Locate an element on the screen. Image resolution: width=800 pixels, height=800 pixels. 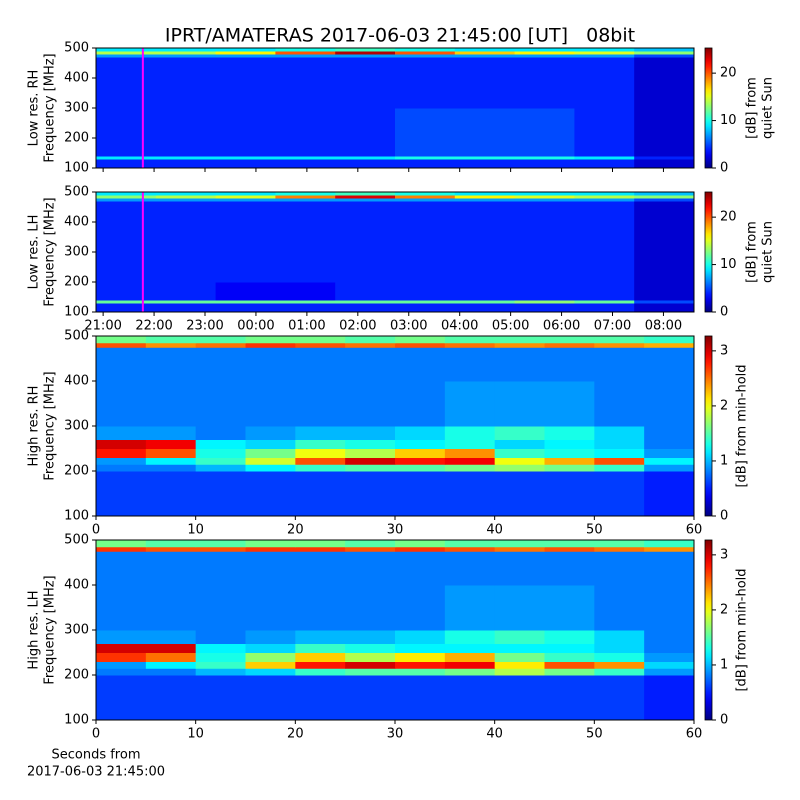
x-tick-label: 0 is located at coordinates (96, 530).